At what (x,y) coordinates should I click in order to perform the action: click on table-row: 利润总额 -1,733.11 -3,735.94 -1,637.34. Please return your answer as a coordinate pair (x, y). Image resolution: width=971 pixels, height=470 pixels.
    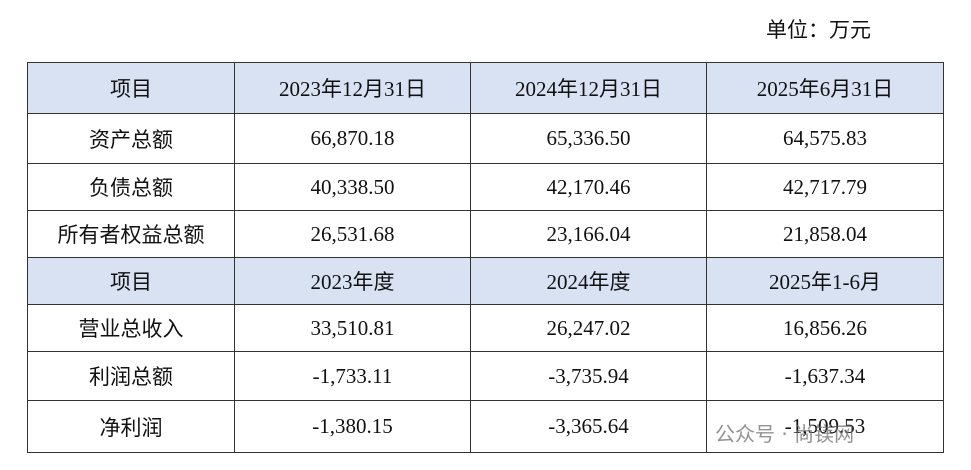
    Looking at the image, I should click on (485, 376).